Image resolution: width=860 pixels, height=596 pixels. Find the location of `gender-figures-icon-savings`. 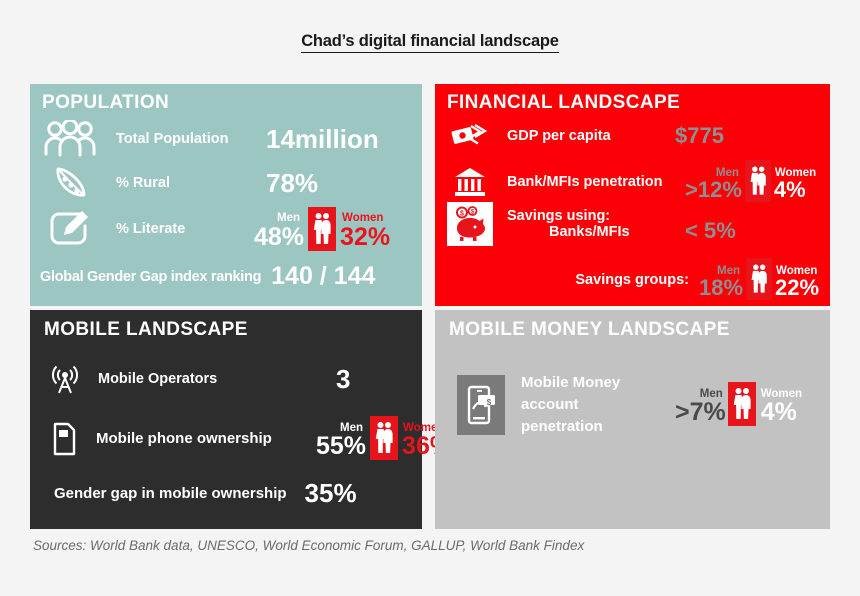

gender-figures-icon-savings is located at coordinates (759, 279).